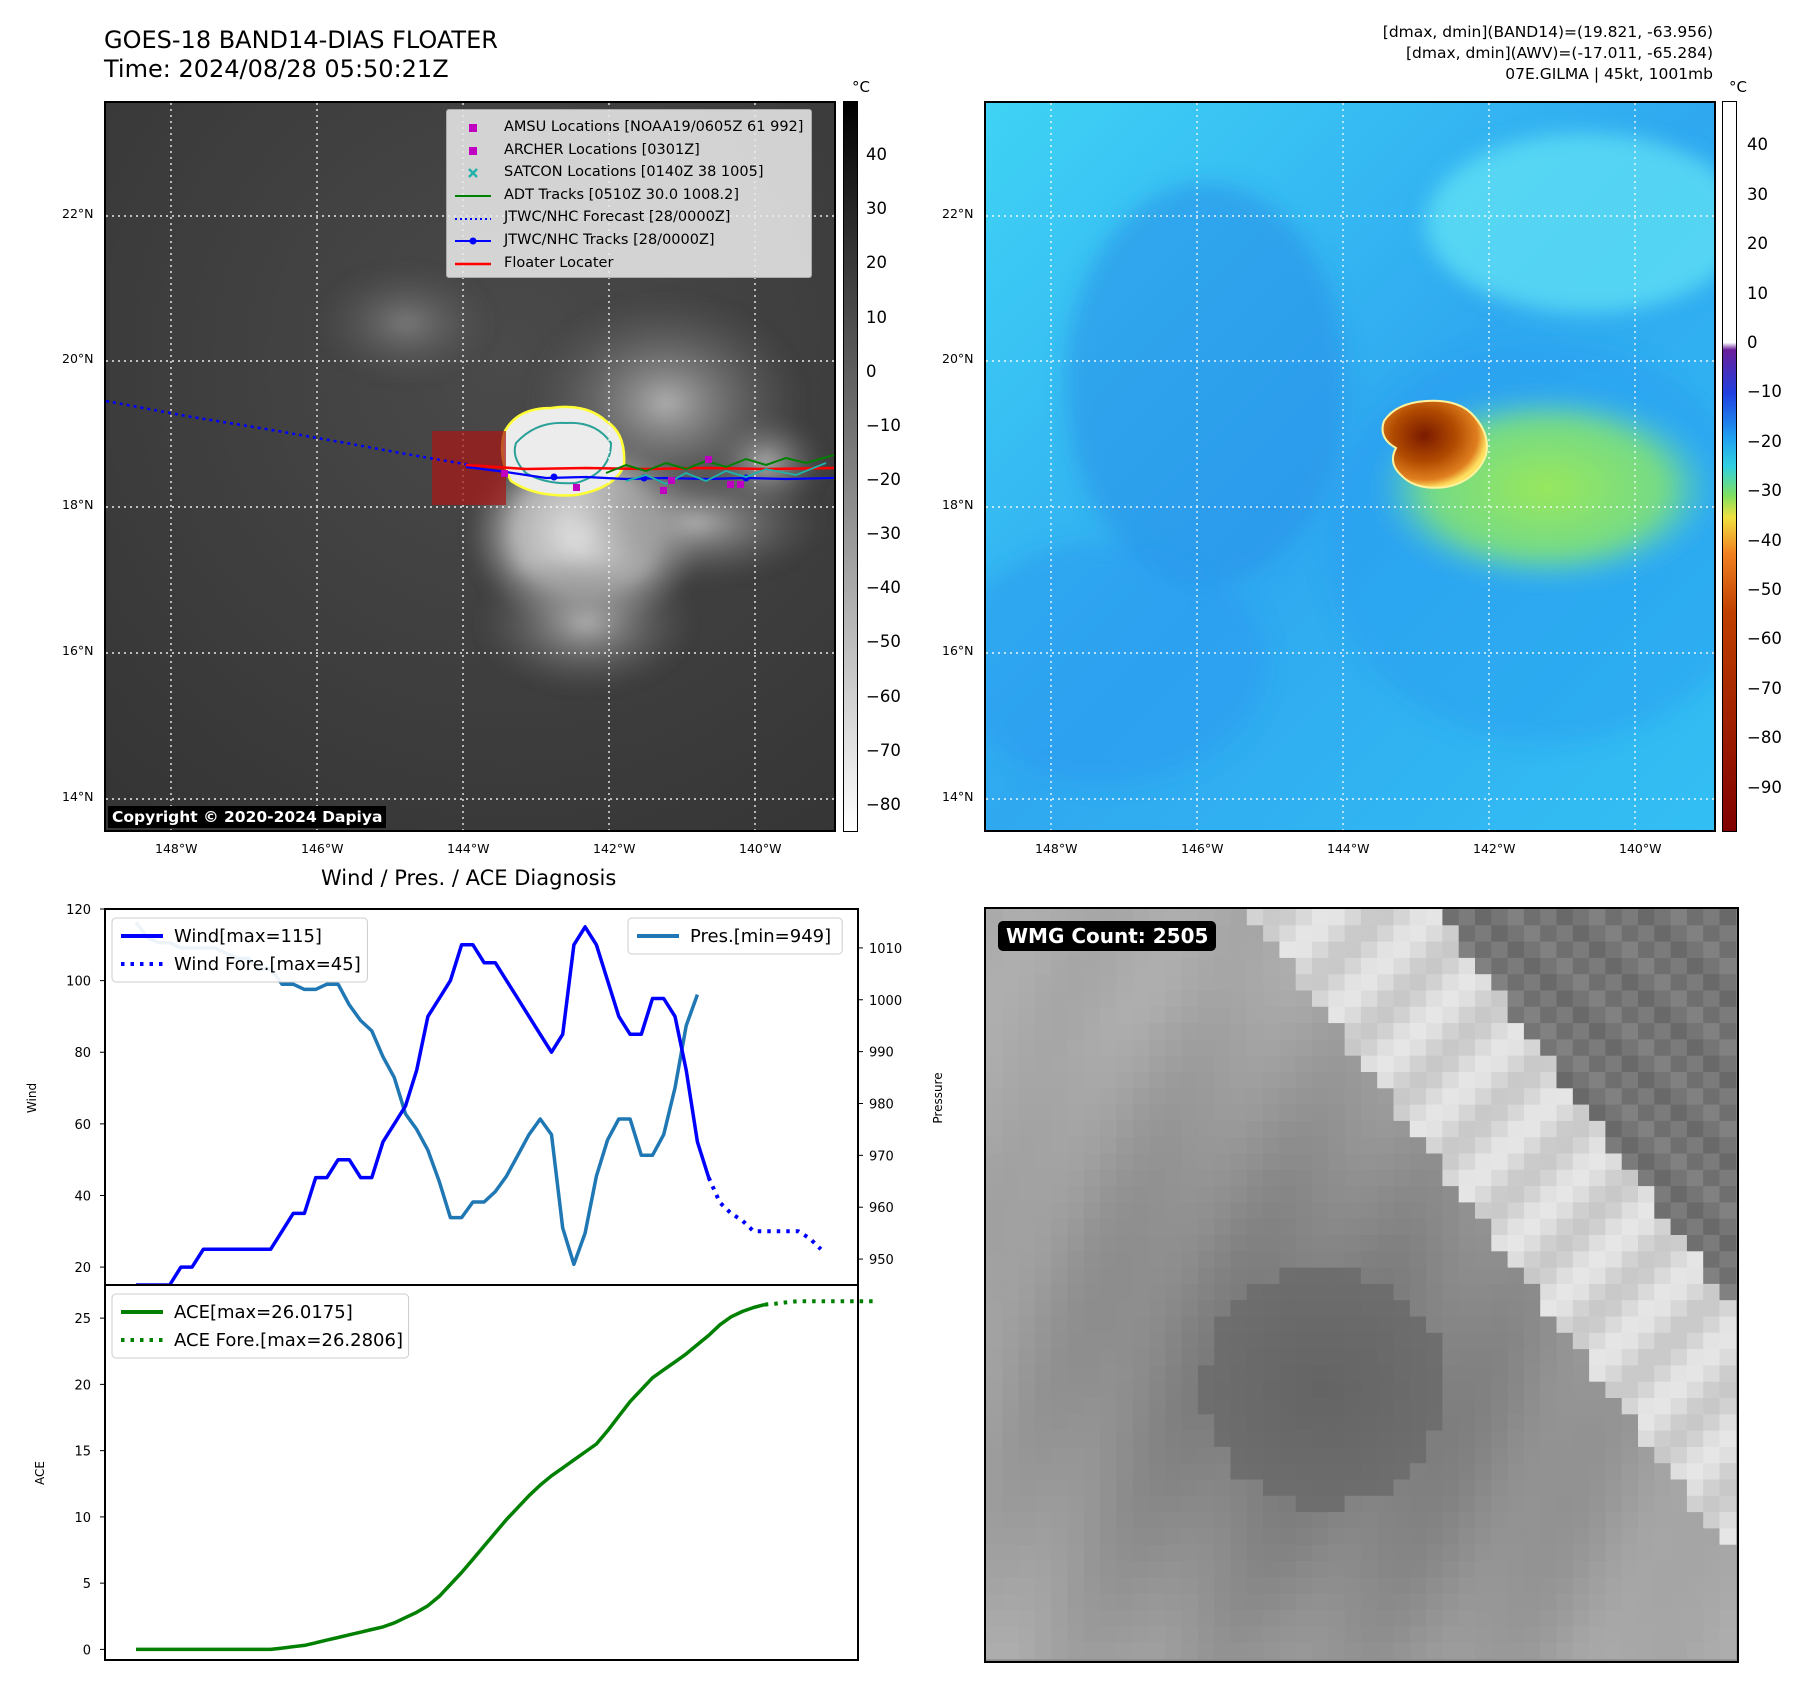 Image resolution: width=1797 pixels, height=1690 pixels. I want to click on legend-item-floater: Floater Locater, so click(629, 263).